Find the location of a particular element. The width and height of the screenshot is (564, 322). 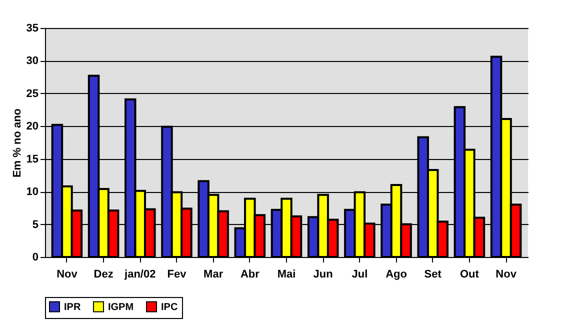

y-tick-label: 0 is located at coordinates (35, 258).